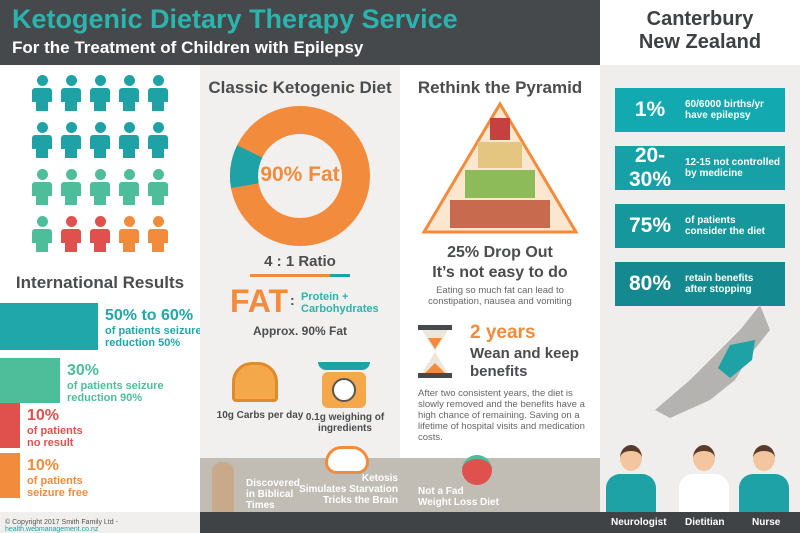 This screenshot has height=533, width=800. Describe the element at coordinates (325, 297) in the screenshot. I see `protein-text: Protein +` at that location.